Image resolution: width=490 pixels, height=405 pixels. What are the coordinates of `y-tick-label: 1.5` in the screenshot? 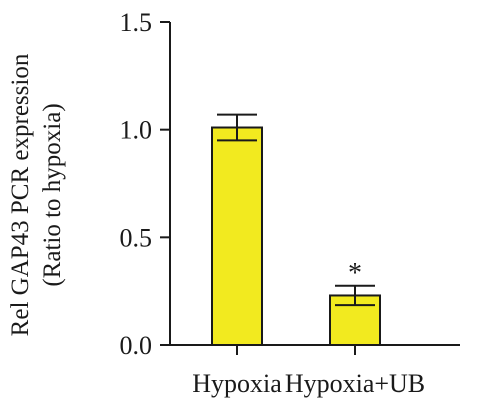 It's located at (136, 22).